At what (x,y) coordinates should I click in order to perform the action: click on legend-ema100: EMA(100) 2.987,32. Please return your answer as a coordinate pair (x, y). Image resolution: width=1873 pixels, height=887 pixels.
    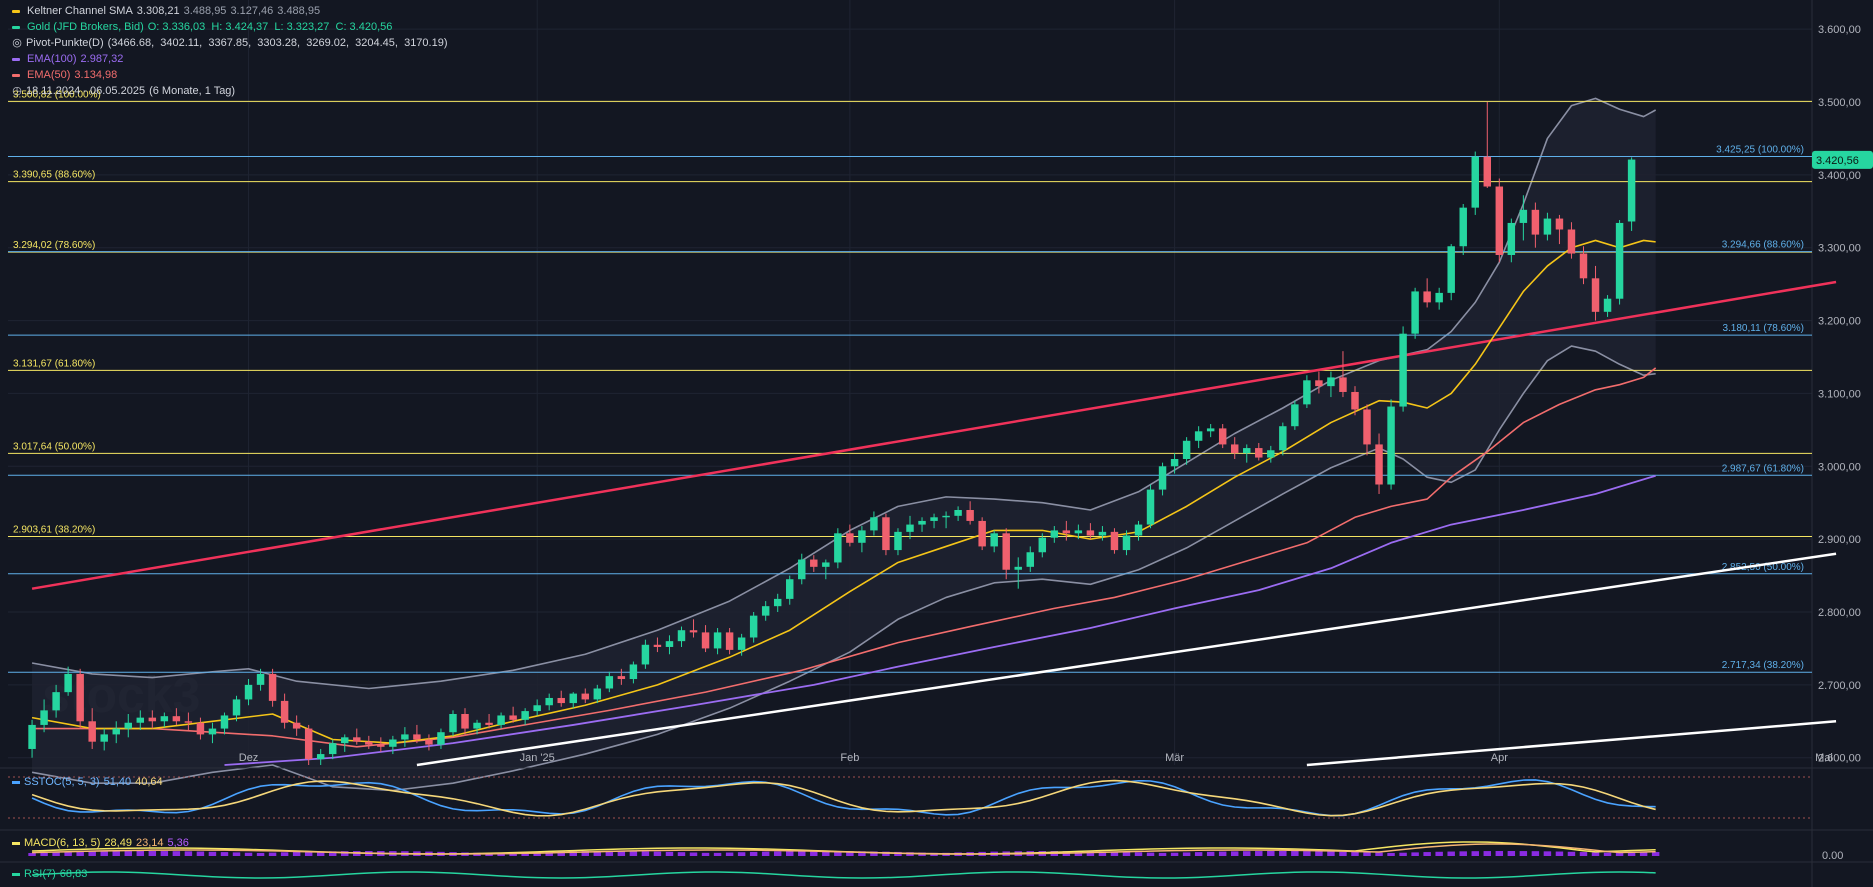
    Looking at the image, I should click on (230, 59).